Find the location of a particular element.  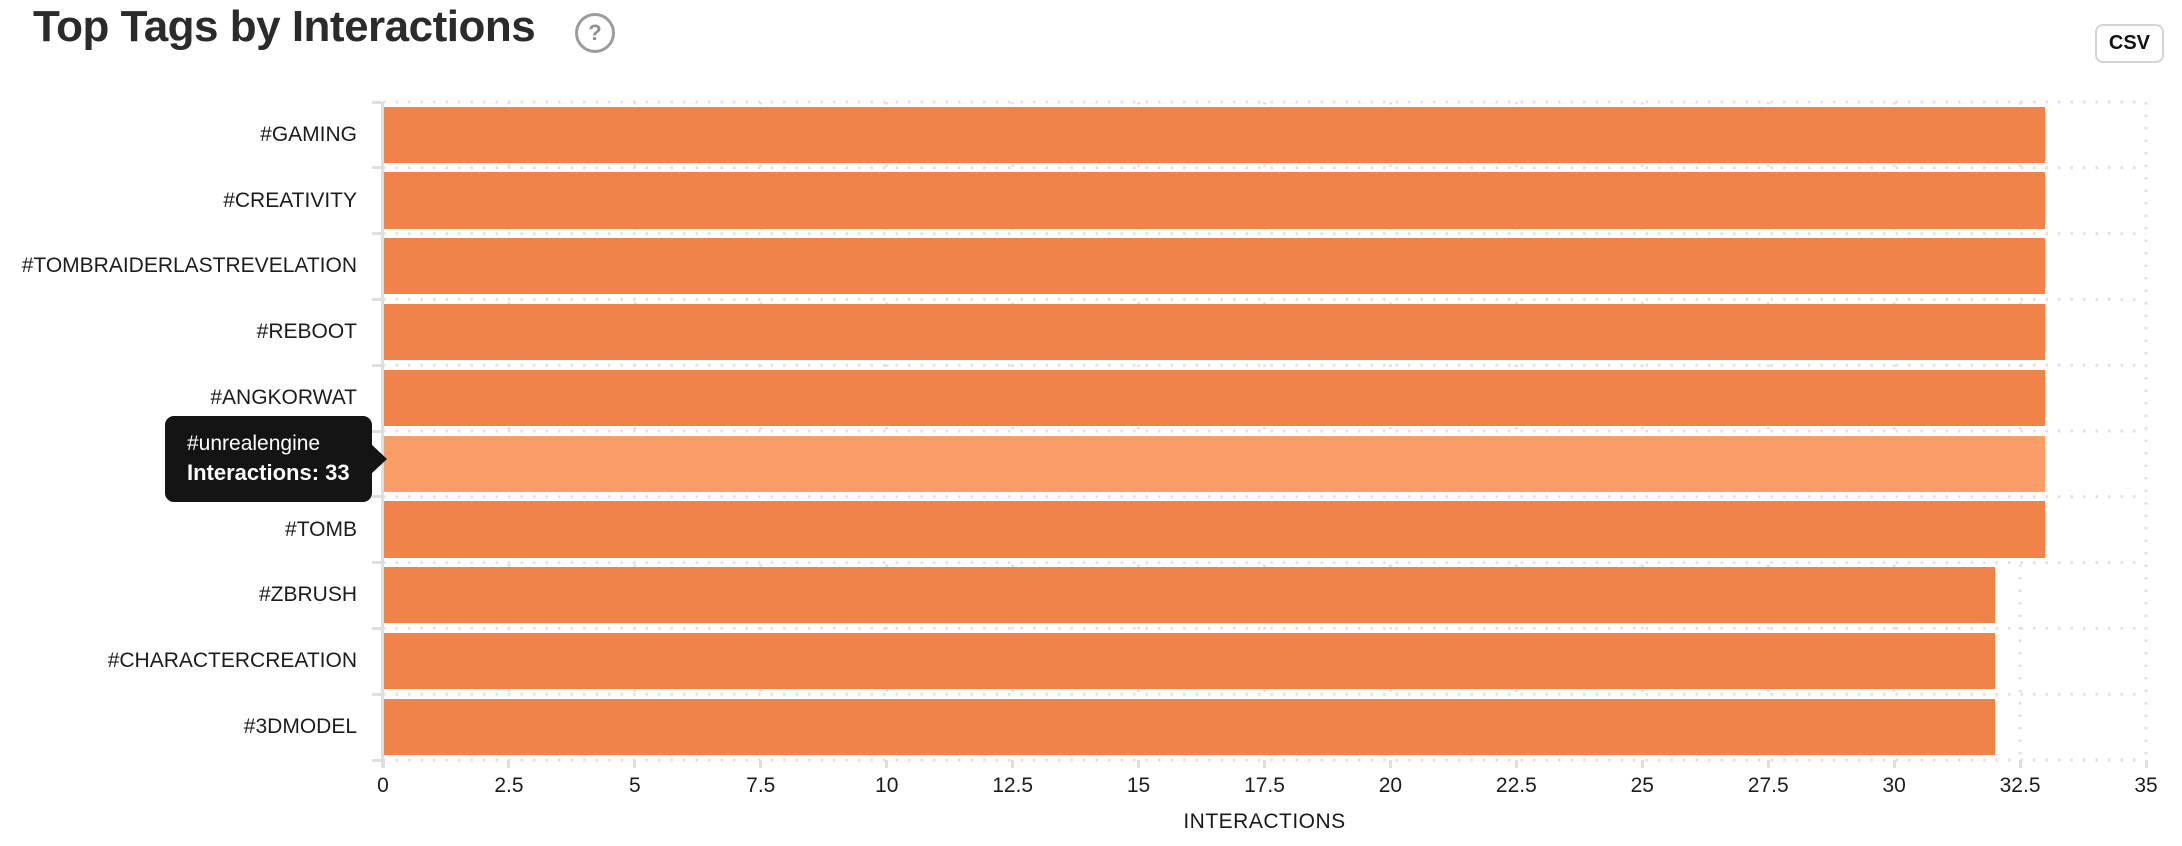

x-tick-label-15: 15 is located at coordinates (1138, 785).